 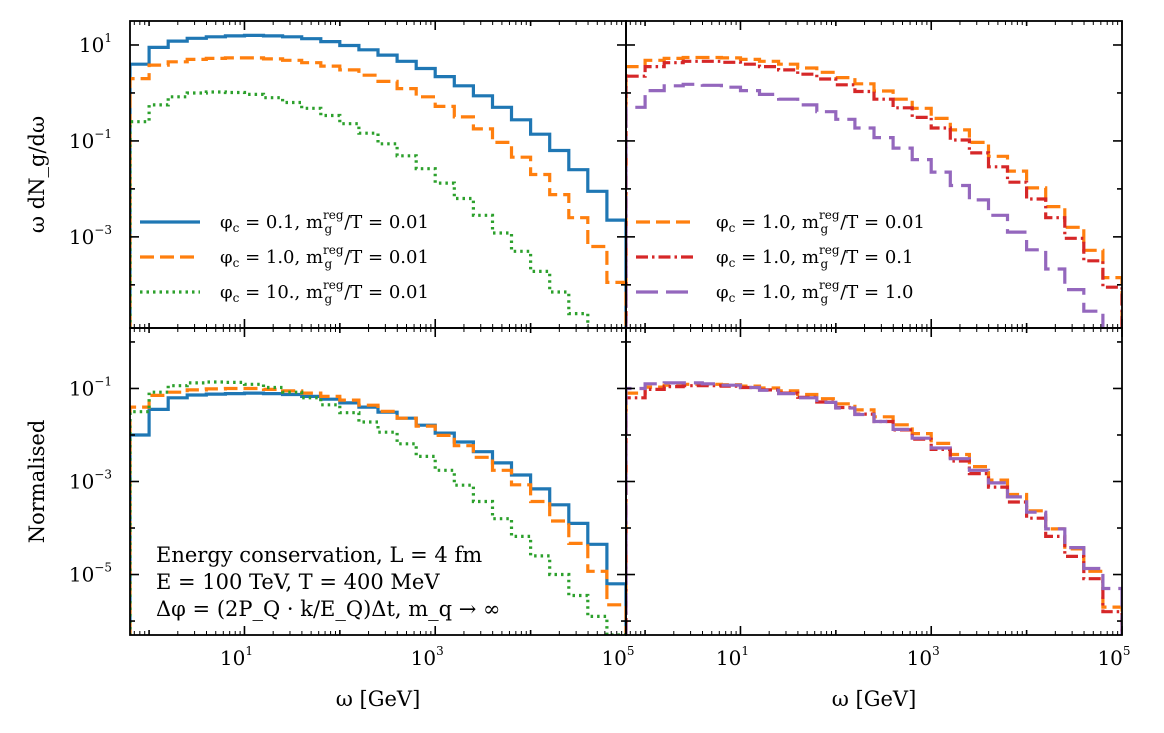 What do you see at coordinates (774, 257) in the screenshot?
I see `legend-entry-top-right-1: φc = 1.0, mreg g/T = 0.1` at bounding box center [774, 257].